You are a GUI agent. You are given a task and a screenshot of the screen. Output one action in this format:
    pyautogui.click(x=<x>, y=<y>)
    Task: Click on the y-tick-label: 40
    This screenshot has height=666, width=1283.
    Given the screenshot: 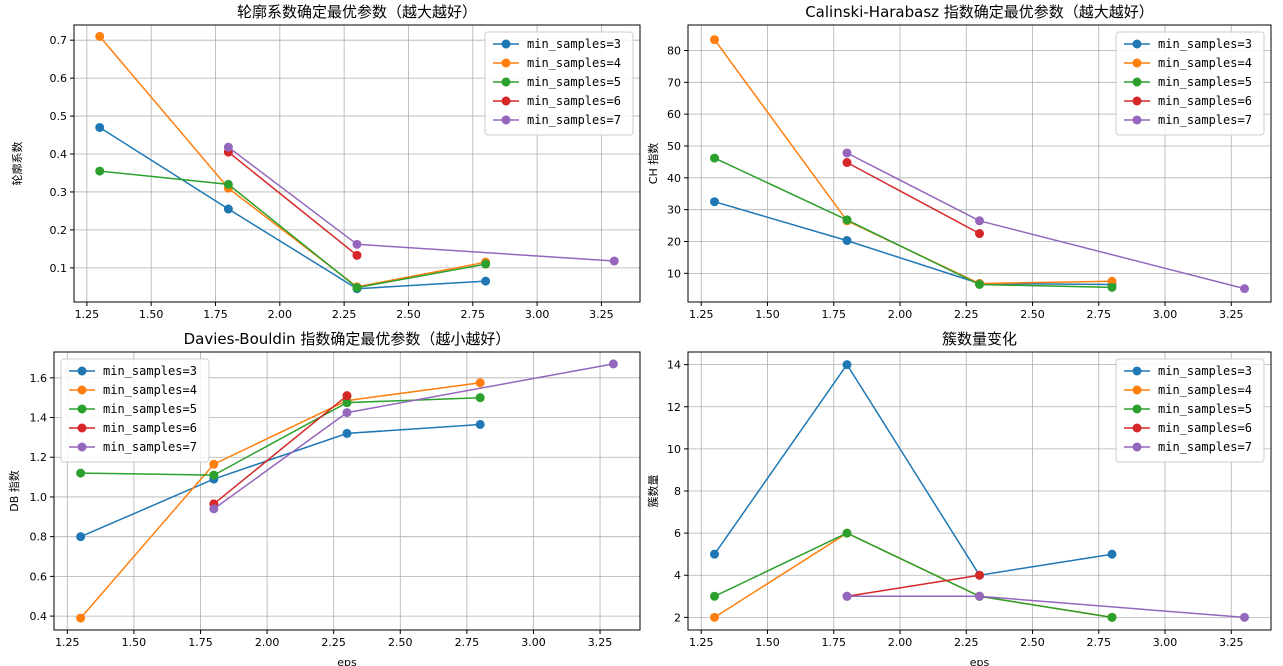 What is the action you would take?
    pyautogui.click(x=674, y=178)
    